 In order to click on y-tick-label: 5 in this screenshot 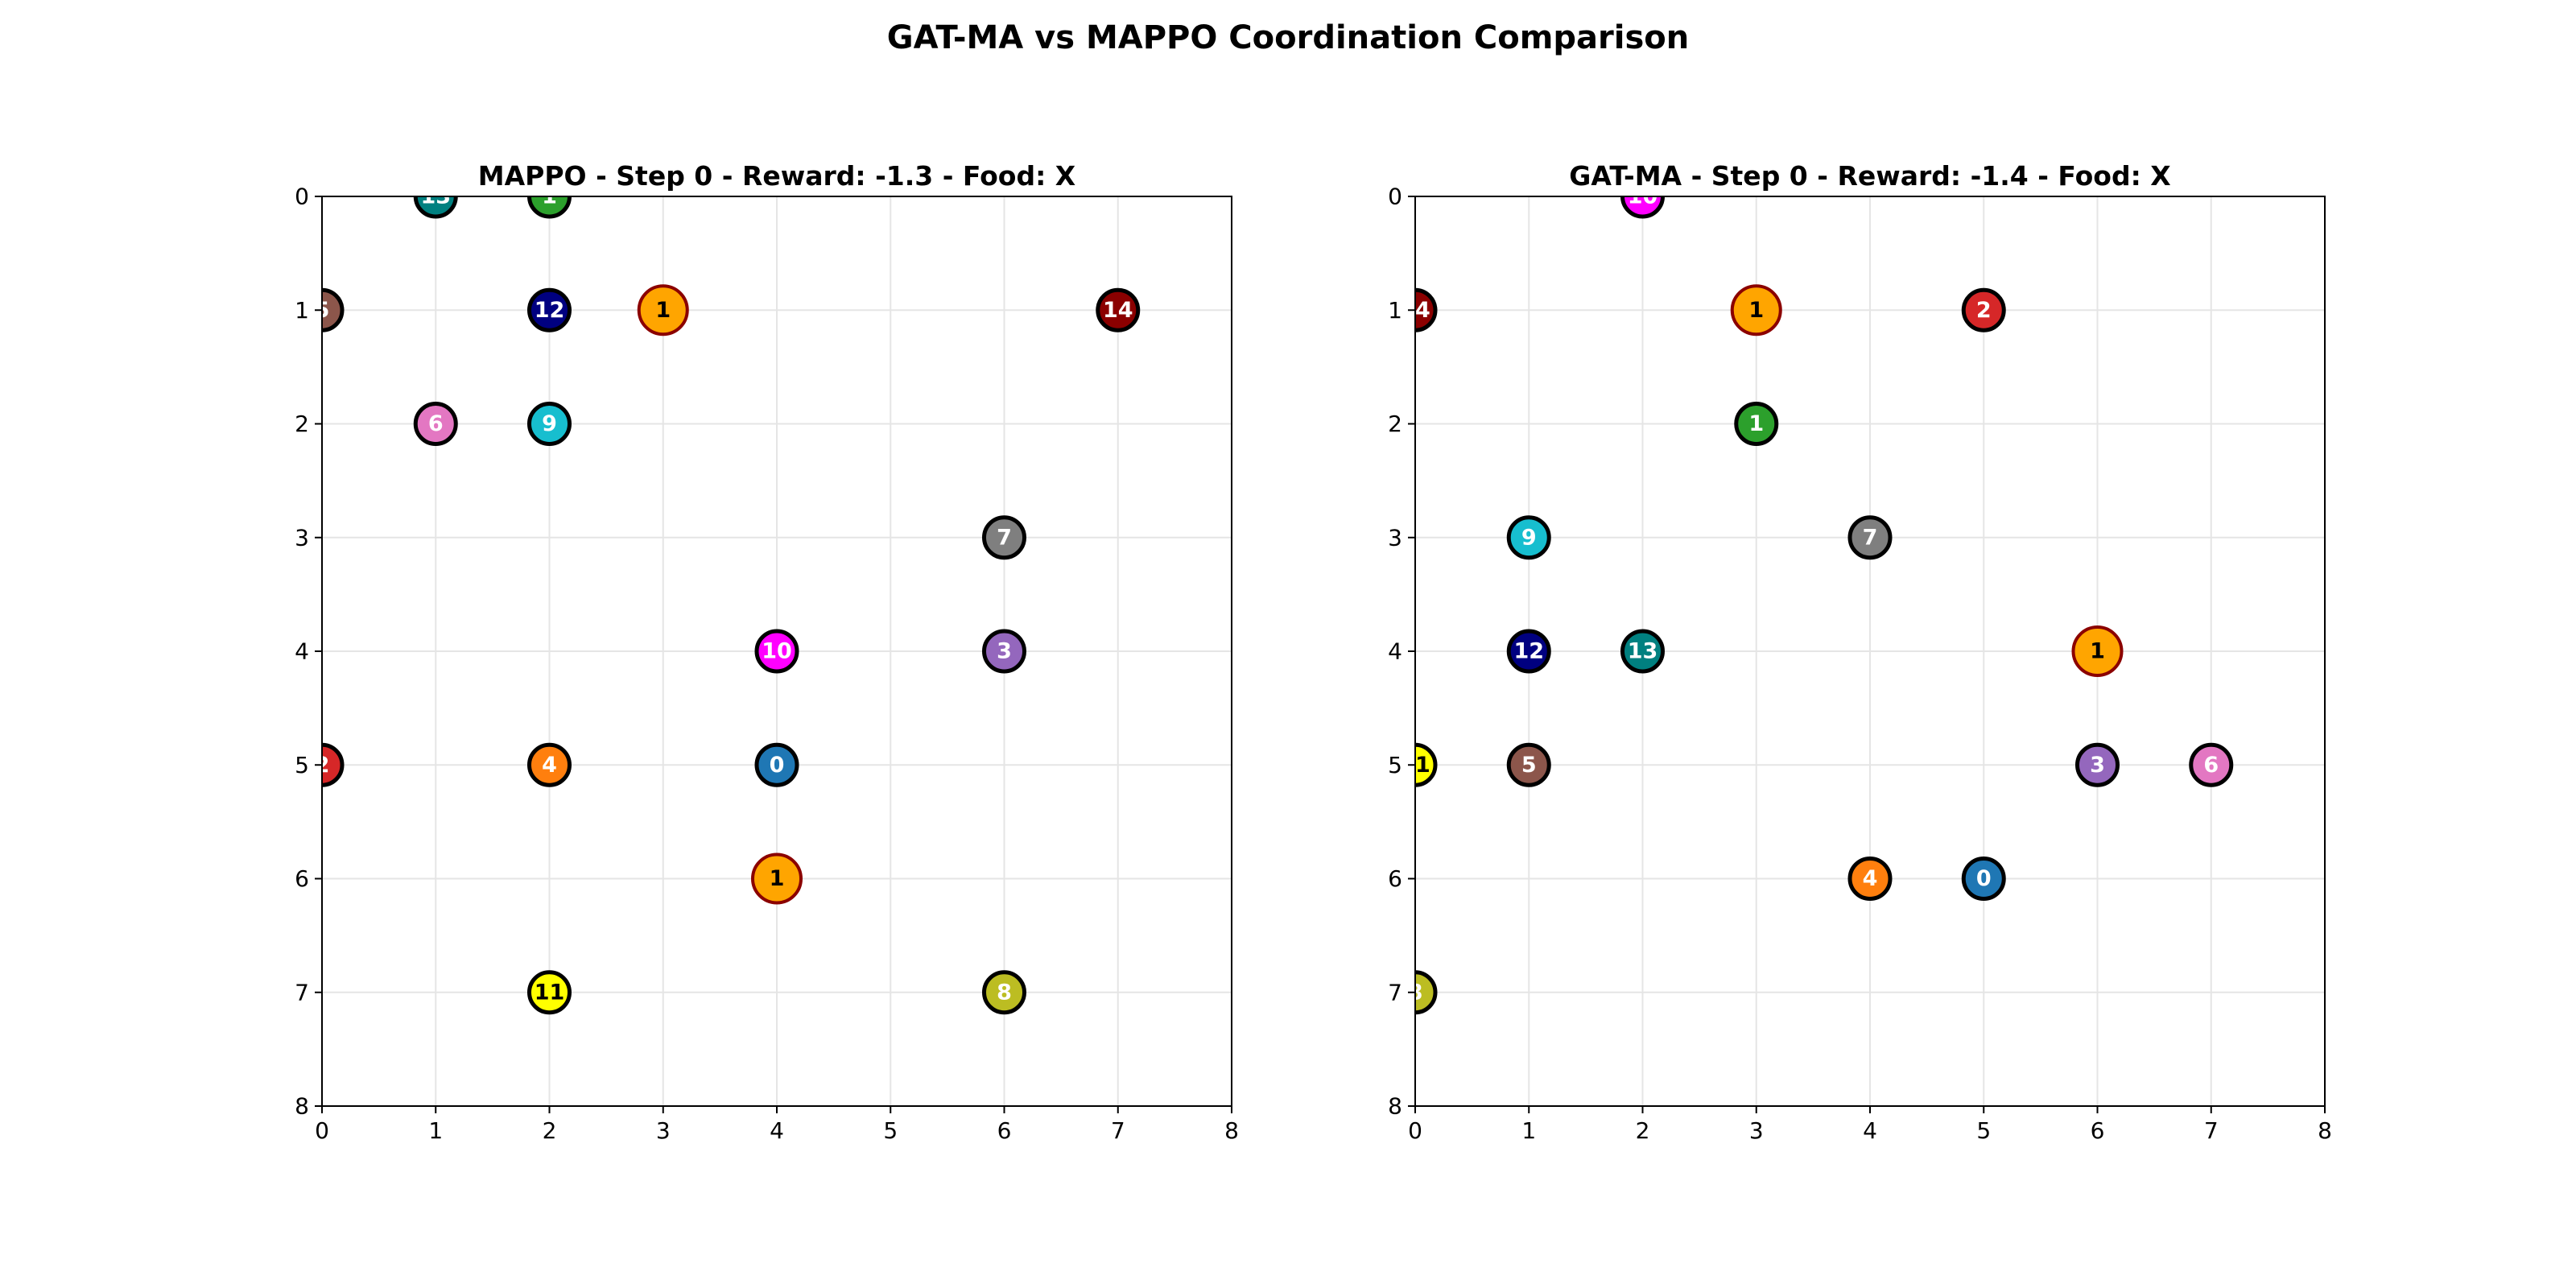, I will do `click(1395, 765)`.